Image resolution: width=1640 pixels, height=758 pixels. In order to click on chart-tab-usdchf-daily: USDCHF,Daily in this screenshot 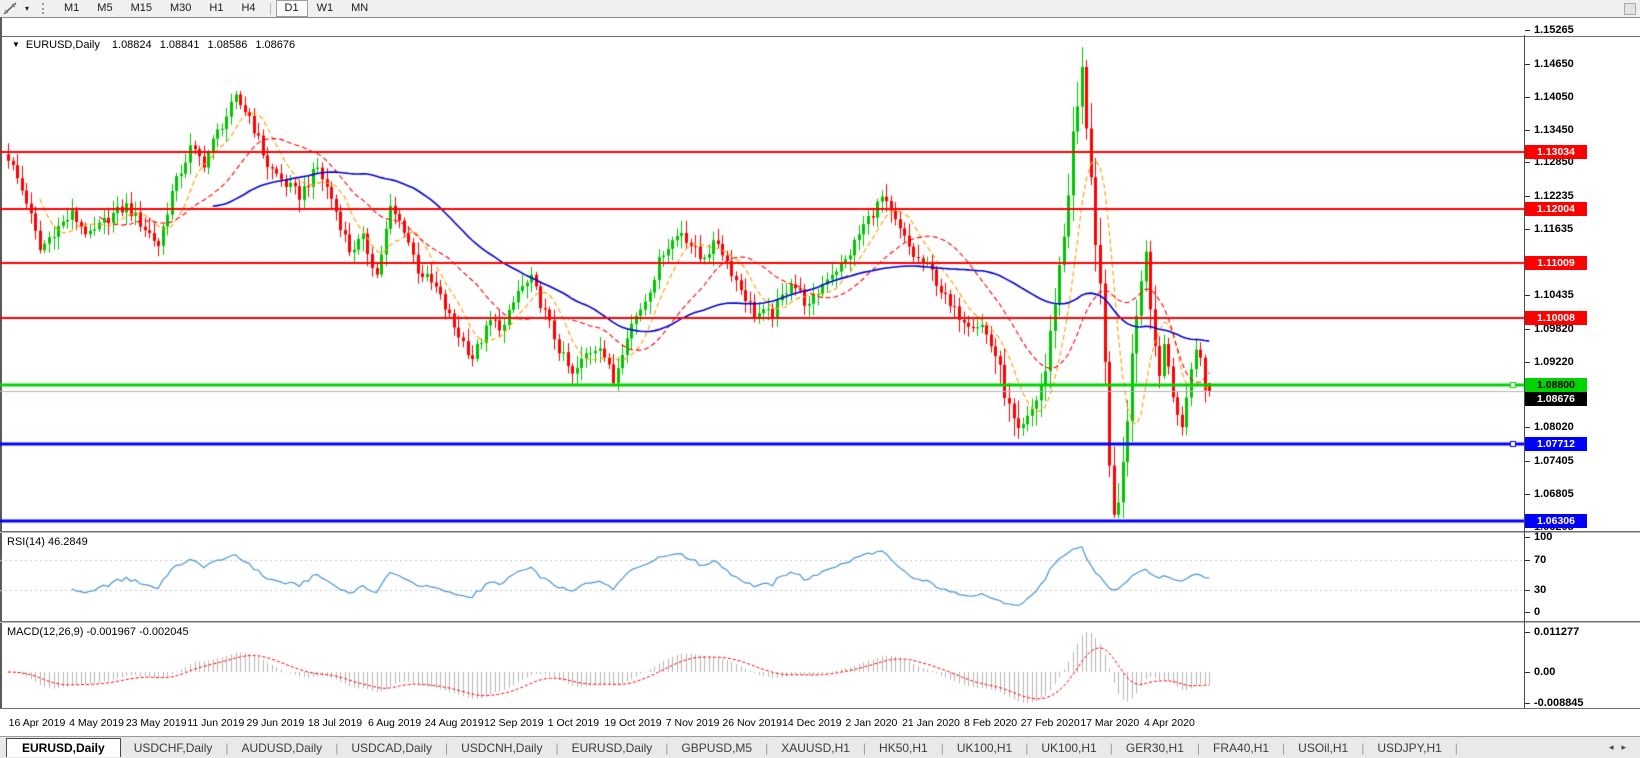, I will do `click(173, 747)`.